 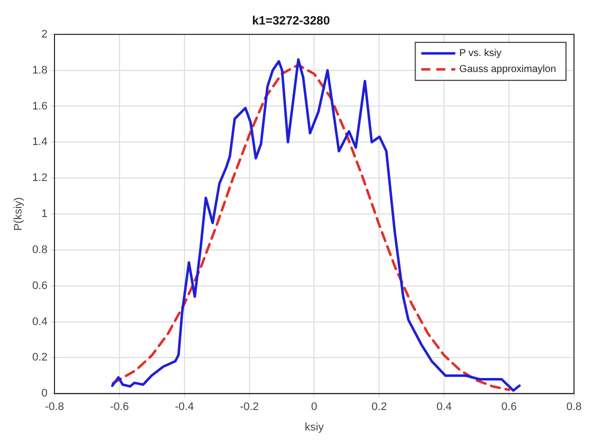 What do you see at coordinates (40, 322) in the screenshot?
I see `y-tick-label: 0.4` at bounding box center [40, 322].